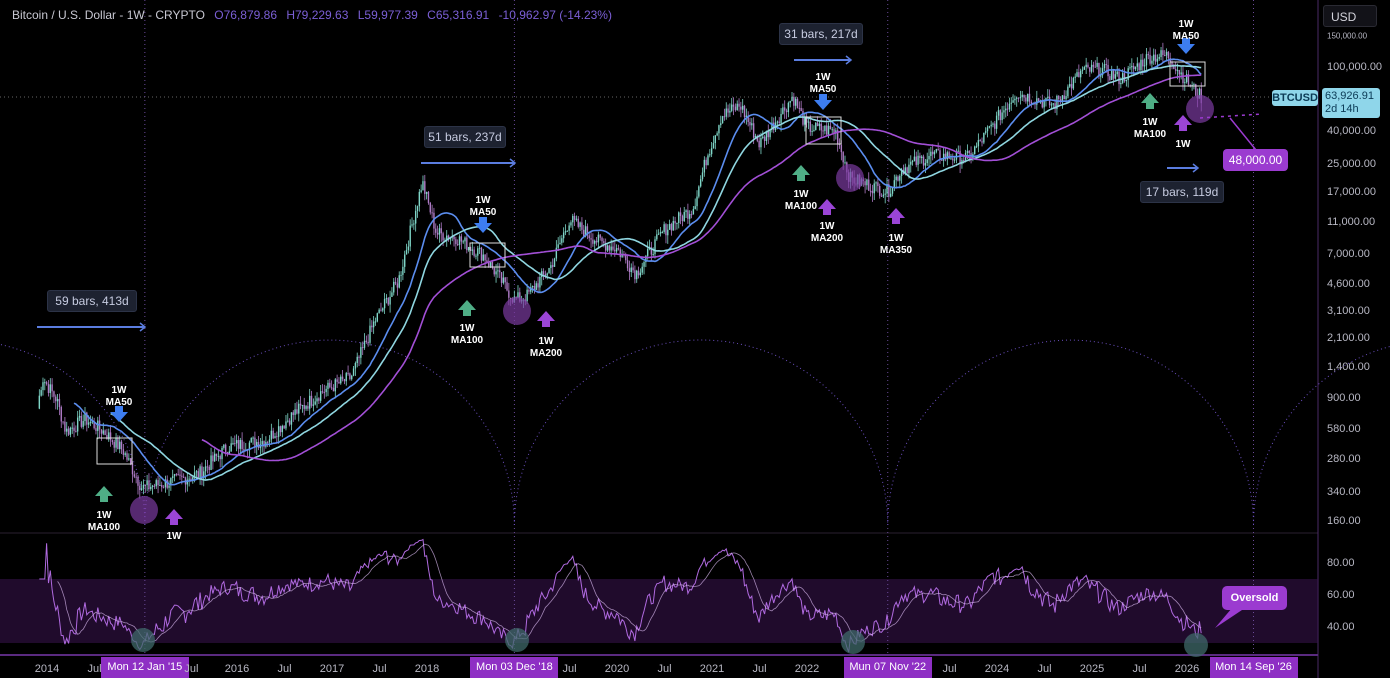  I want to click on price-axis-label: 150,000.00, so click(1347, 36).